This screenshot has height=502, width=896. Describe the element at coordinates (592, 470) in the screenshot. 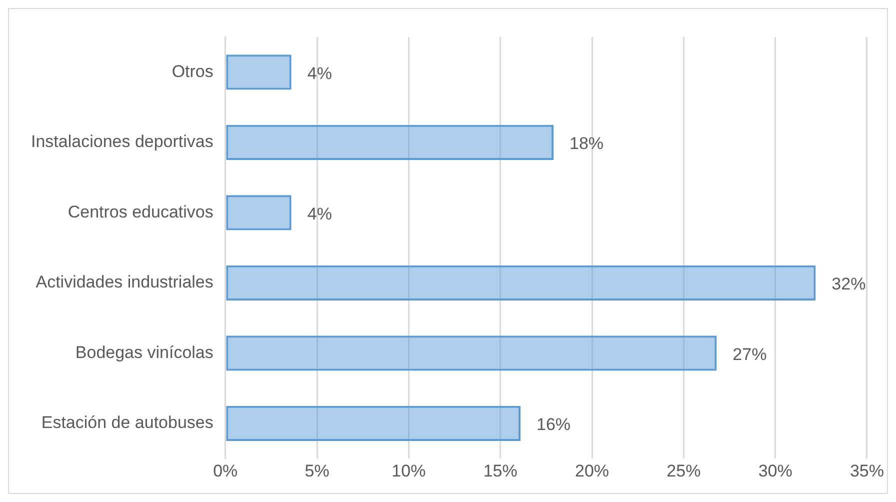

I see `x-tick-label: 20%` at that location.